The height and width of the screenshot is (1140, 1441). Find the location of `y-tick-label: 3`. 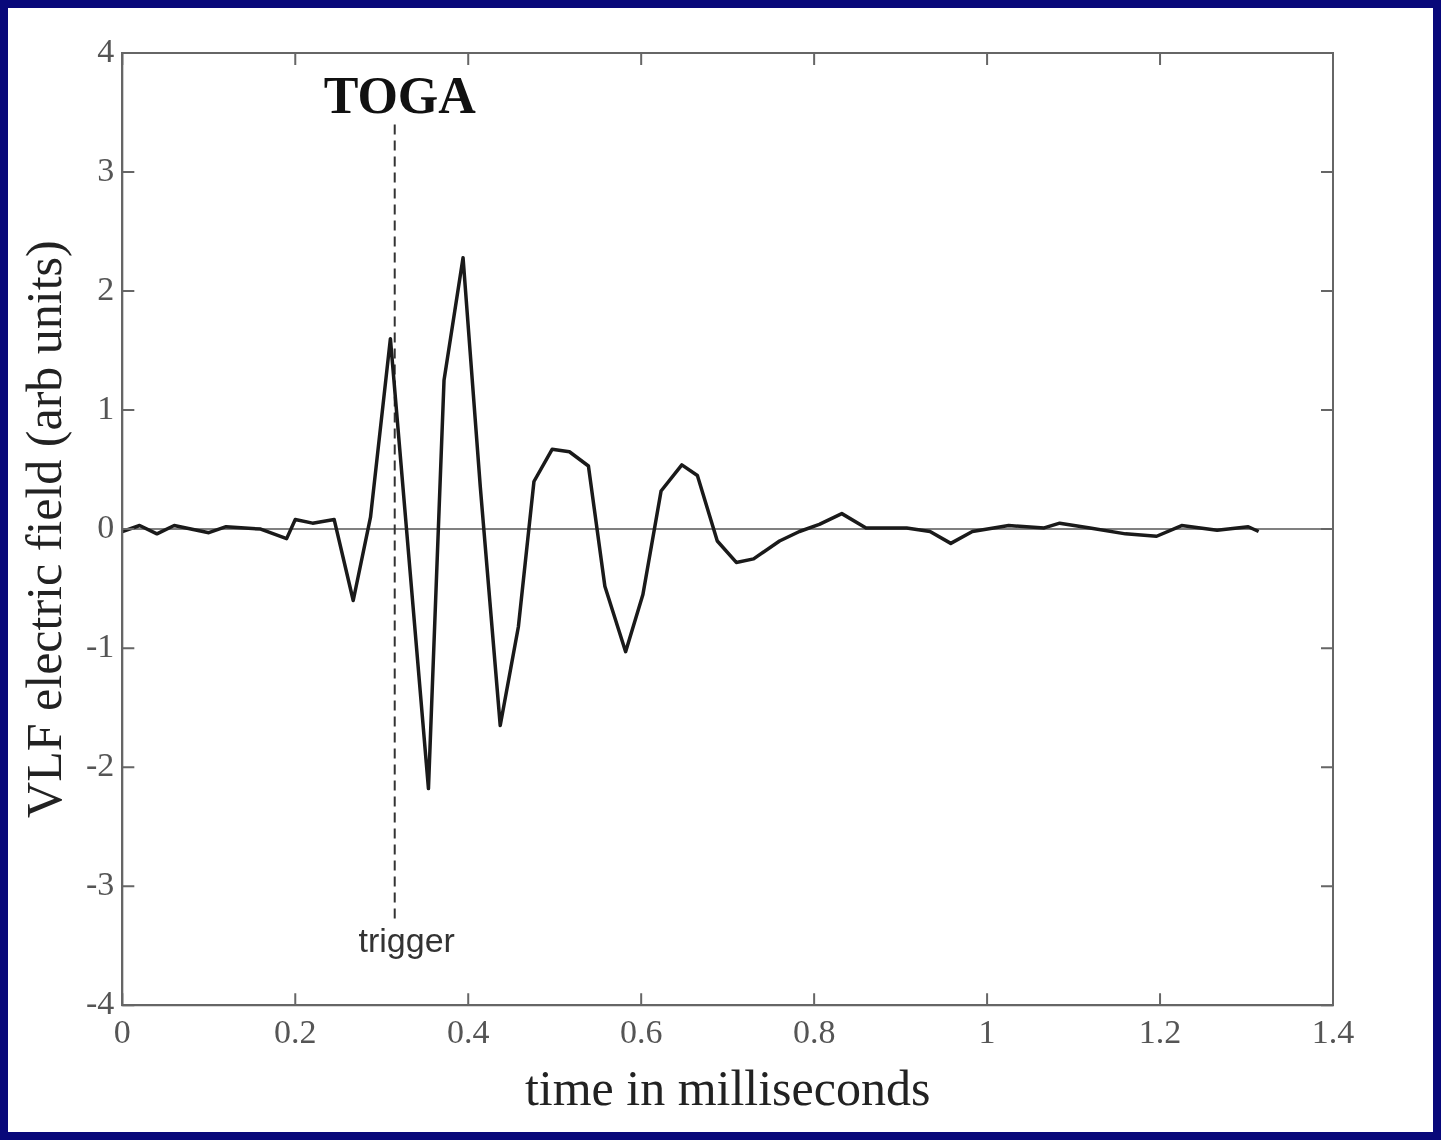

y-tick-label: 3 is located at coordinates (106, 169).